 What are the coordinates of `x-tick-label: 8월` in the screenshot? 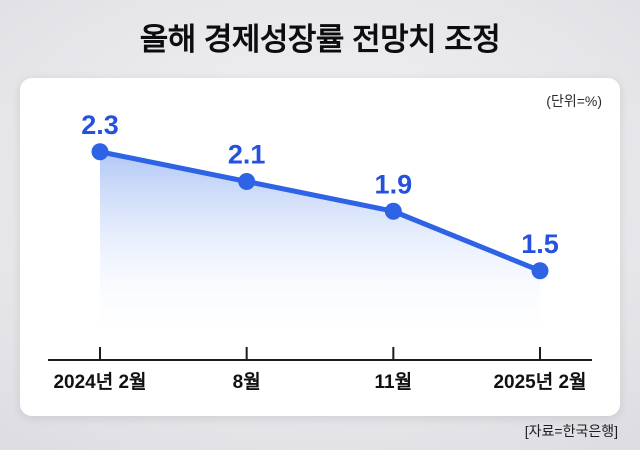 It's located at (247, 382).